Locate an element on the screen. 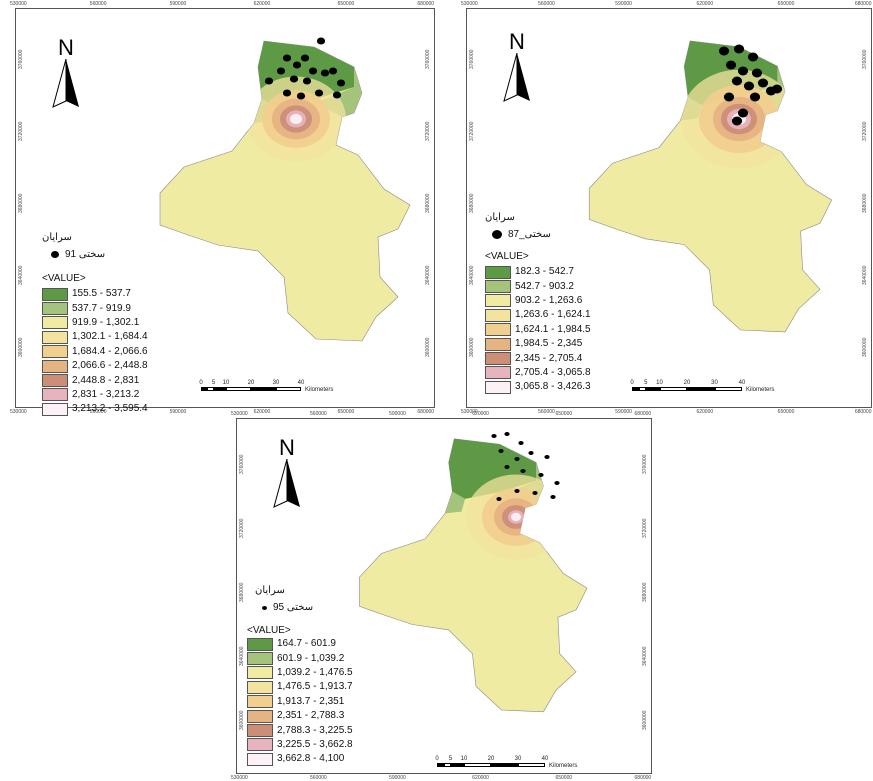 The height and width of the screenshot is (781, 873). legend-label: 601.9 - 1,039.2 is located at coordinates (311, 658).